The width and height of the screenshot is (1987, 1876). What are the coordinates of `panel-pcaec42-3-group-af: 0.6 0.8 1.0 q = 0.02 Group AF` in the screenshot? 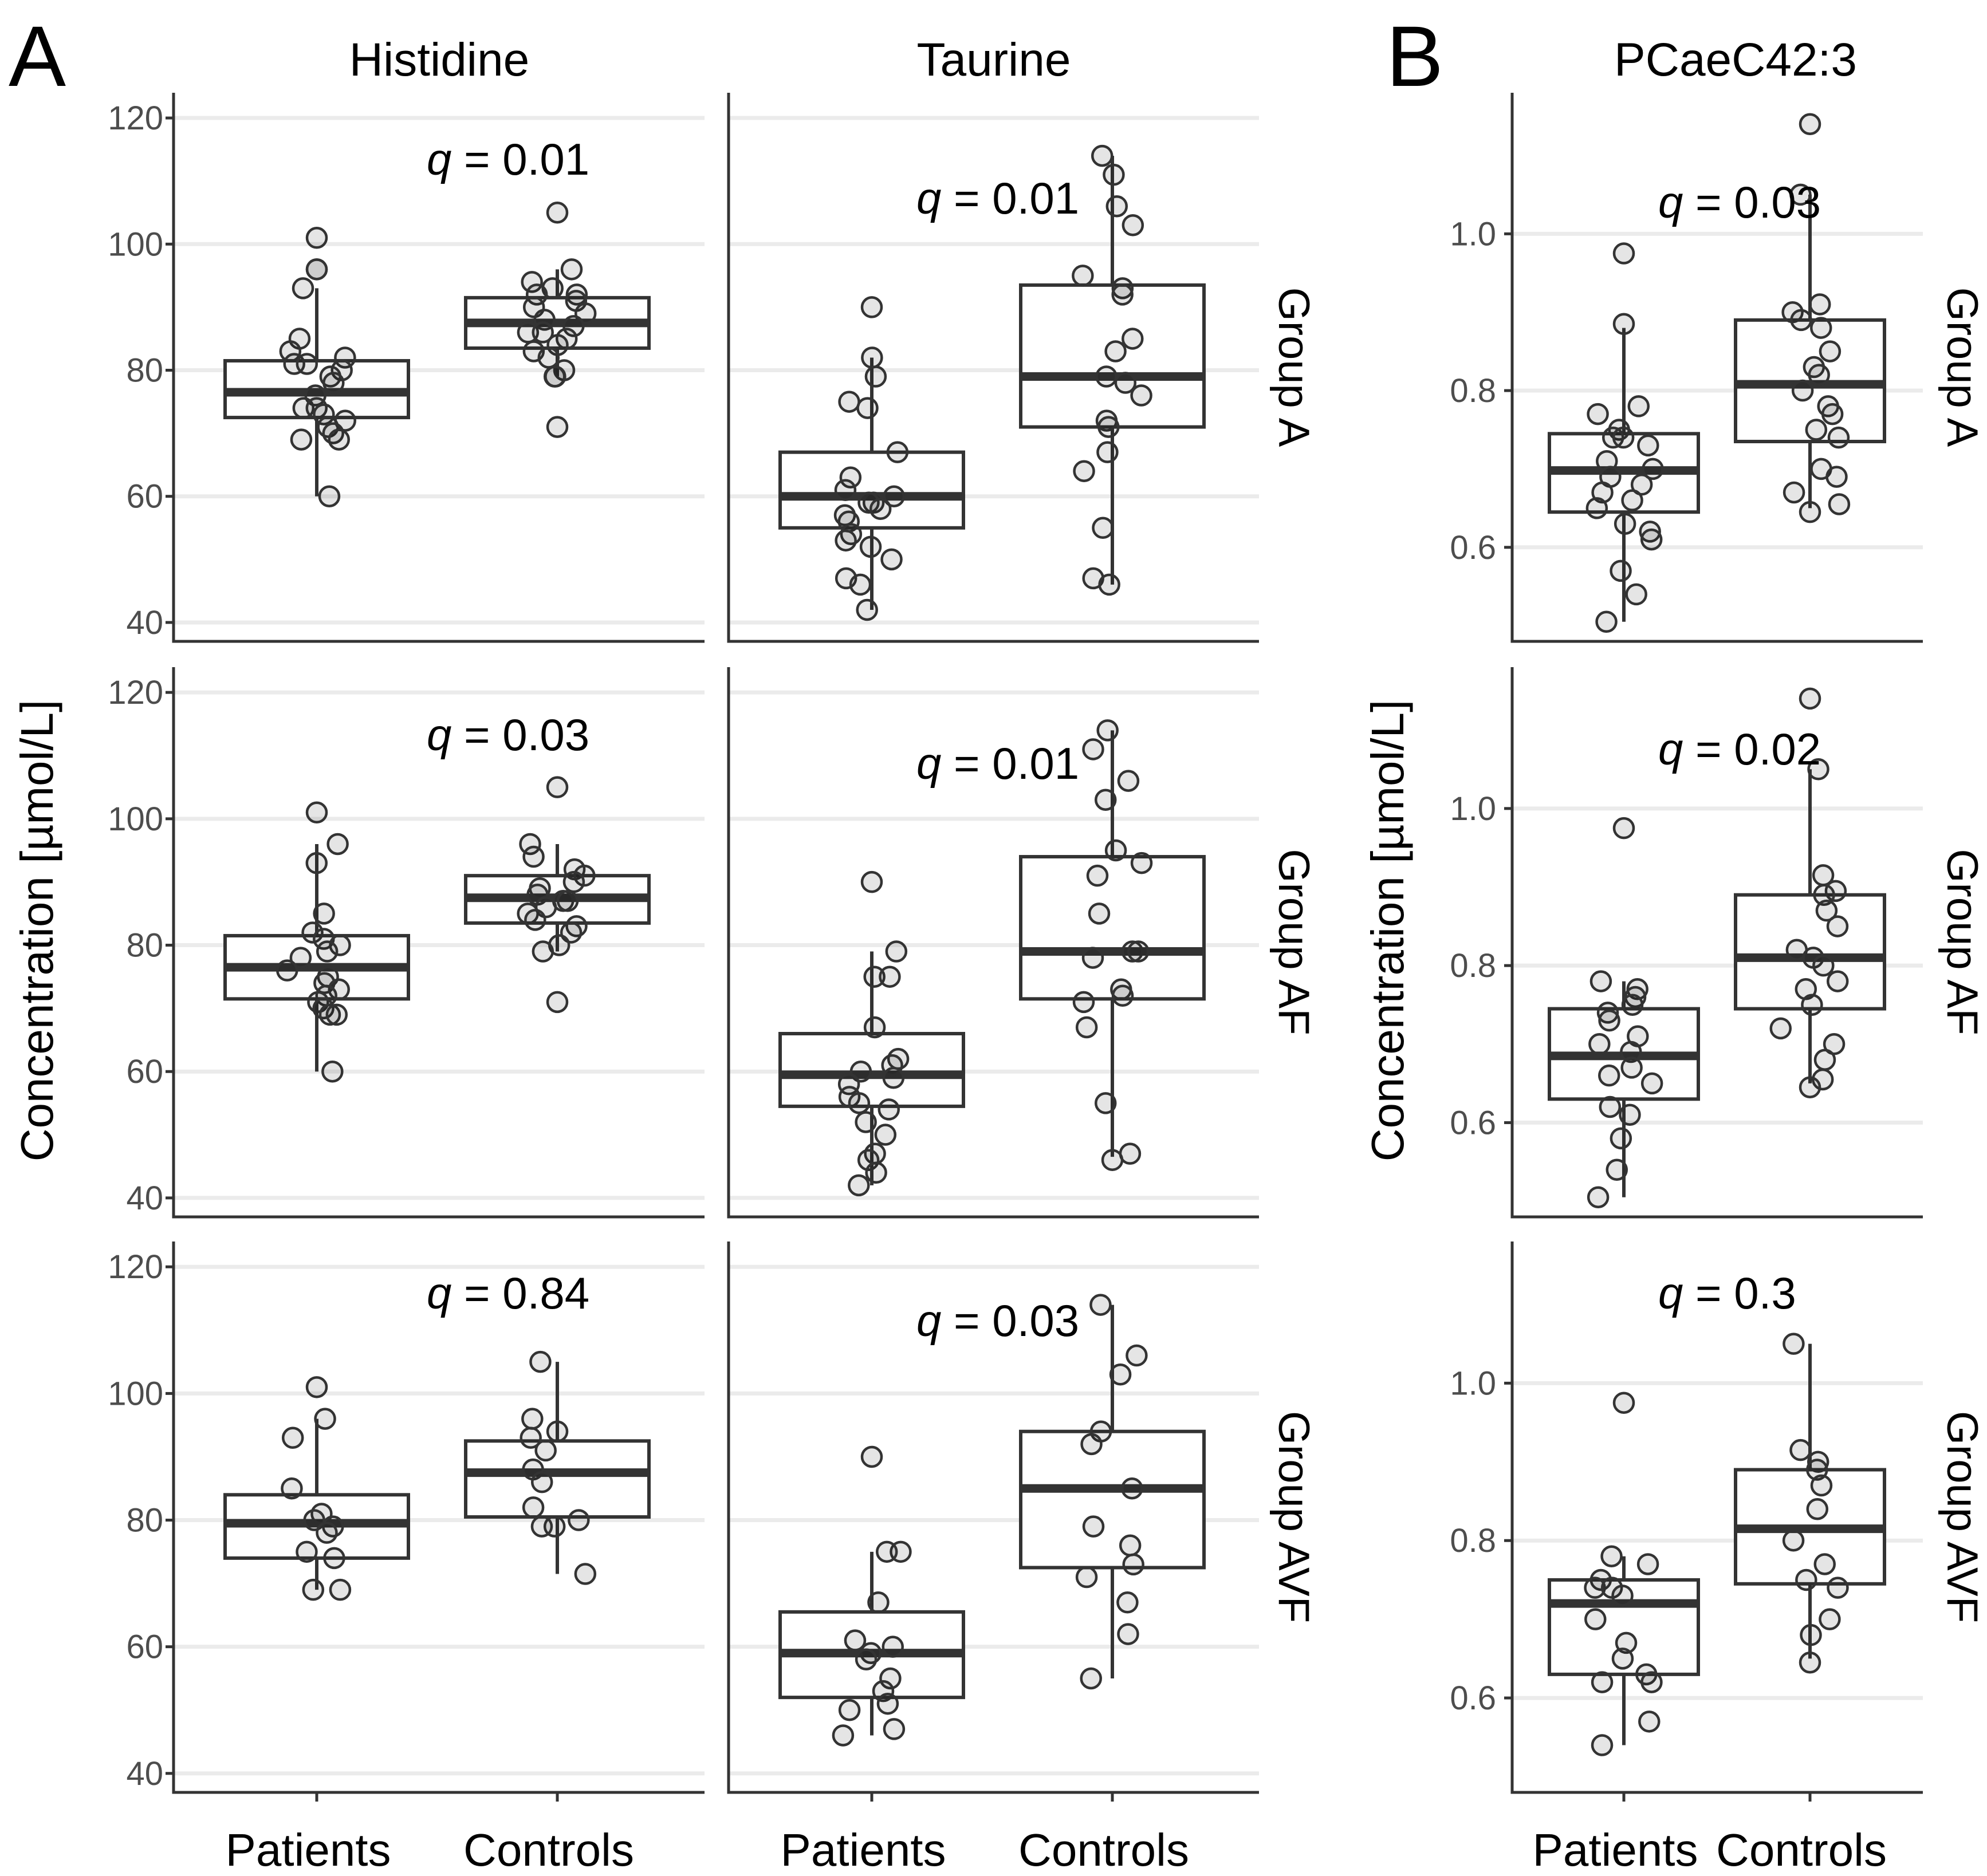 It's located at (1718, 943).